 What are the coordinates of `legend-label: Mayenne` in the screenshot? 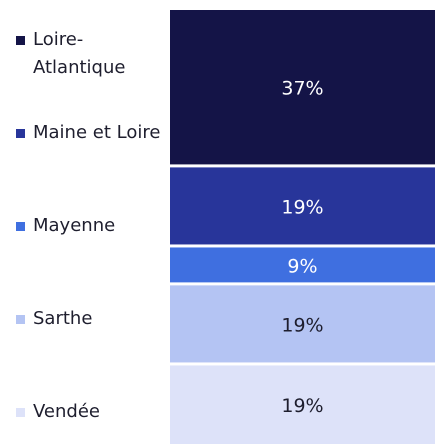 It's located at (74, 225).